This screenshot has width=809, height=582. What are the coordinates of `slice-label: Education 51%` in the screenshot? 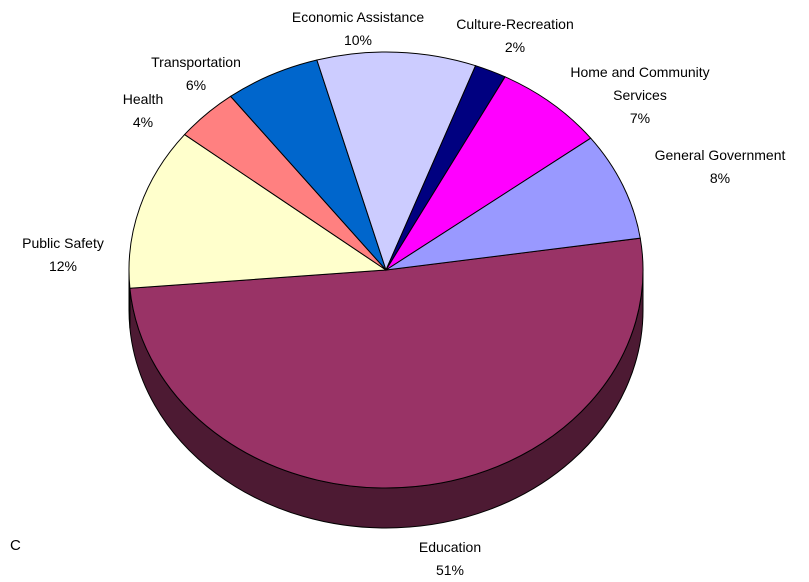 It's located at (450, 559).